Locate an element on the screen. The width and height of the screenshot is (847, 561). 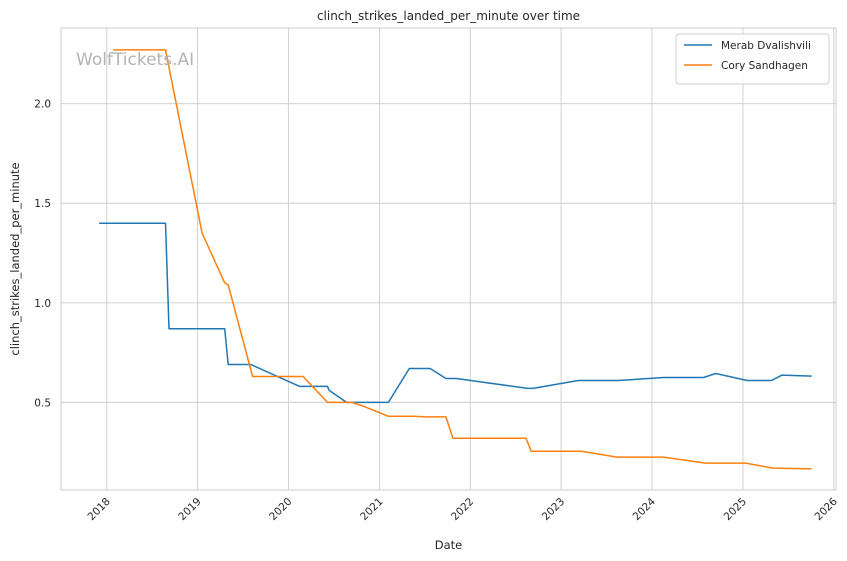
y-tick-label: 2.0 is located at coordinates (42, 105).